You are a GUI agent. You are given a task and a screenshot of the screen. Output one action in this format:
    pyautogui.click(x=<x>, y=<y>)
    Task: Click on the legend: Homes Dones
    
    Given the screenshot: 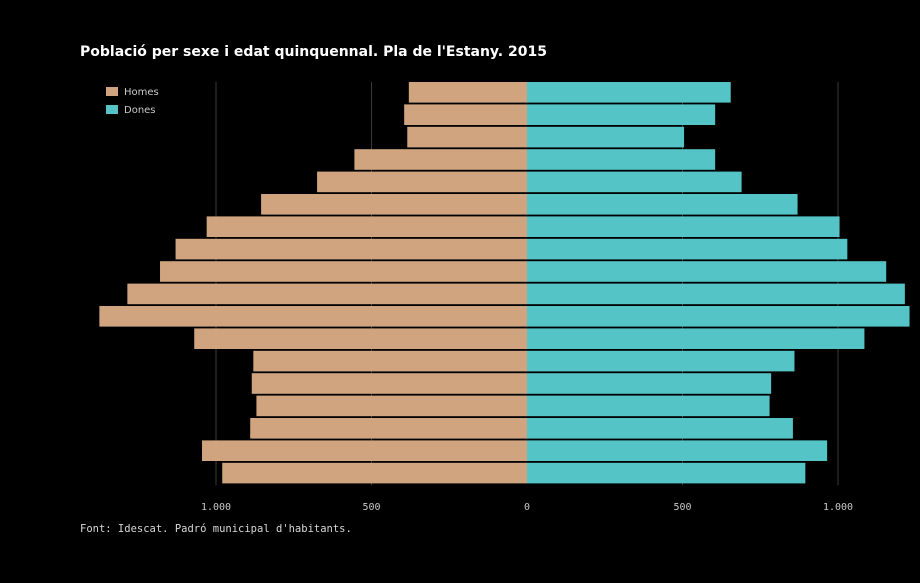 What is the action you would take?
    pyautogui.click(x=132, y=101)
    